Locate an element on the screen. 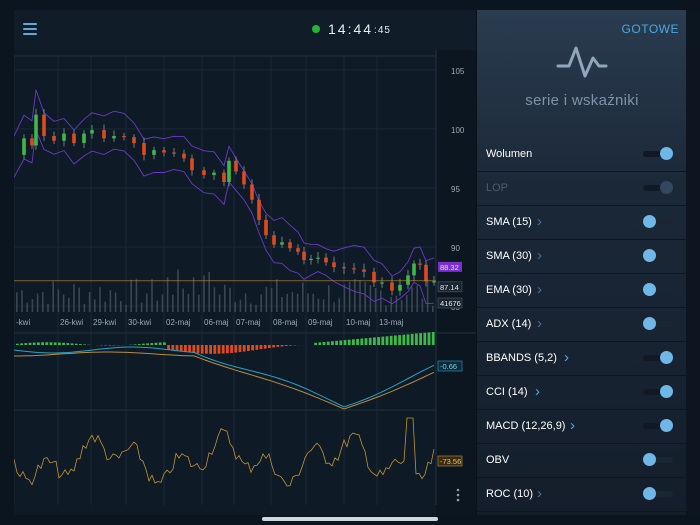 The width and height of the screenshot is (700, 525). indicator-row: ROC (10) › is located at coordinates (582, 495).